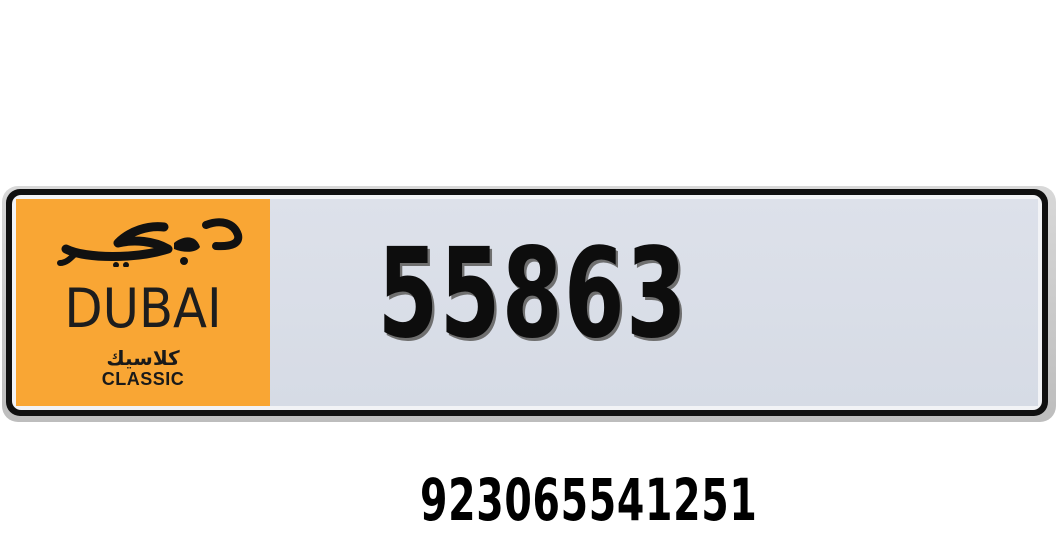 Image resolution: width=1058 pixels, height=549 pixels. Describe the element at coordinates (143, 358) in the screenshot. I see `category-arabic: كلاسيك` at that location.